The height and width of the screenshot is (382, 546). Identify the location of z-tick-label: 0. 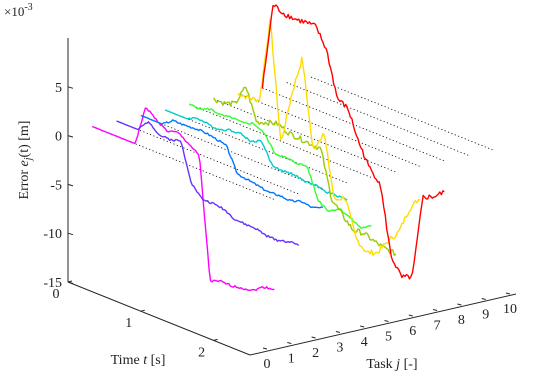
(58, 137).